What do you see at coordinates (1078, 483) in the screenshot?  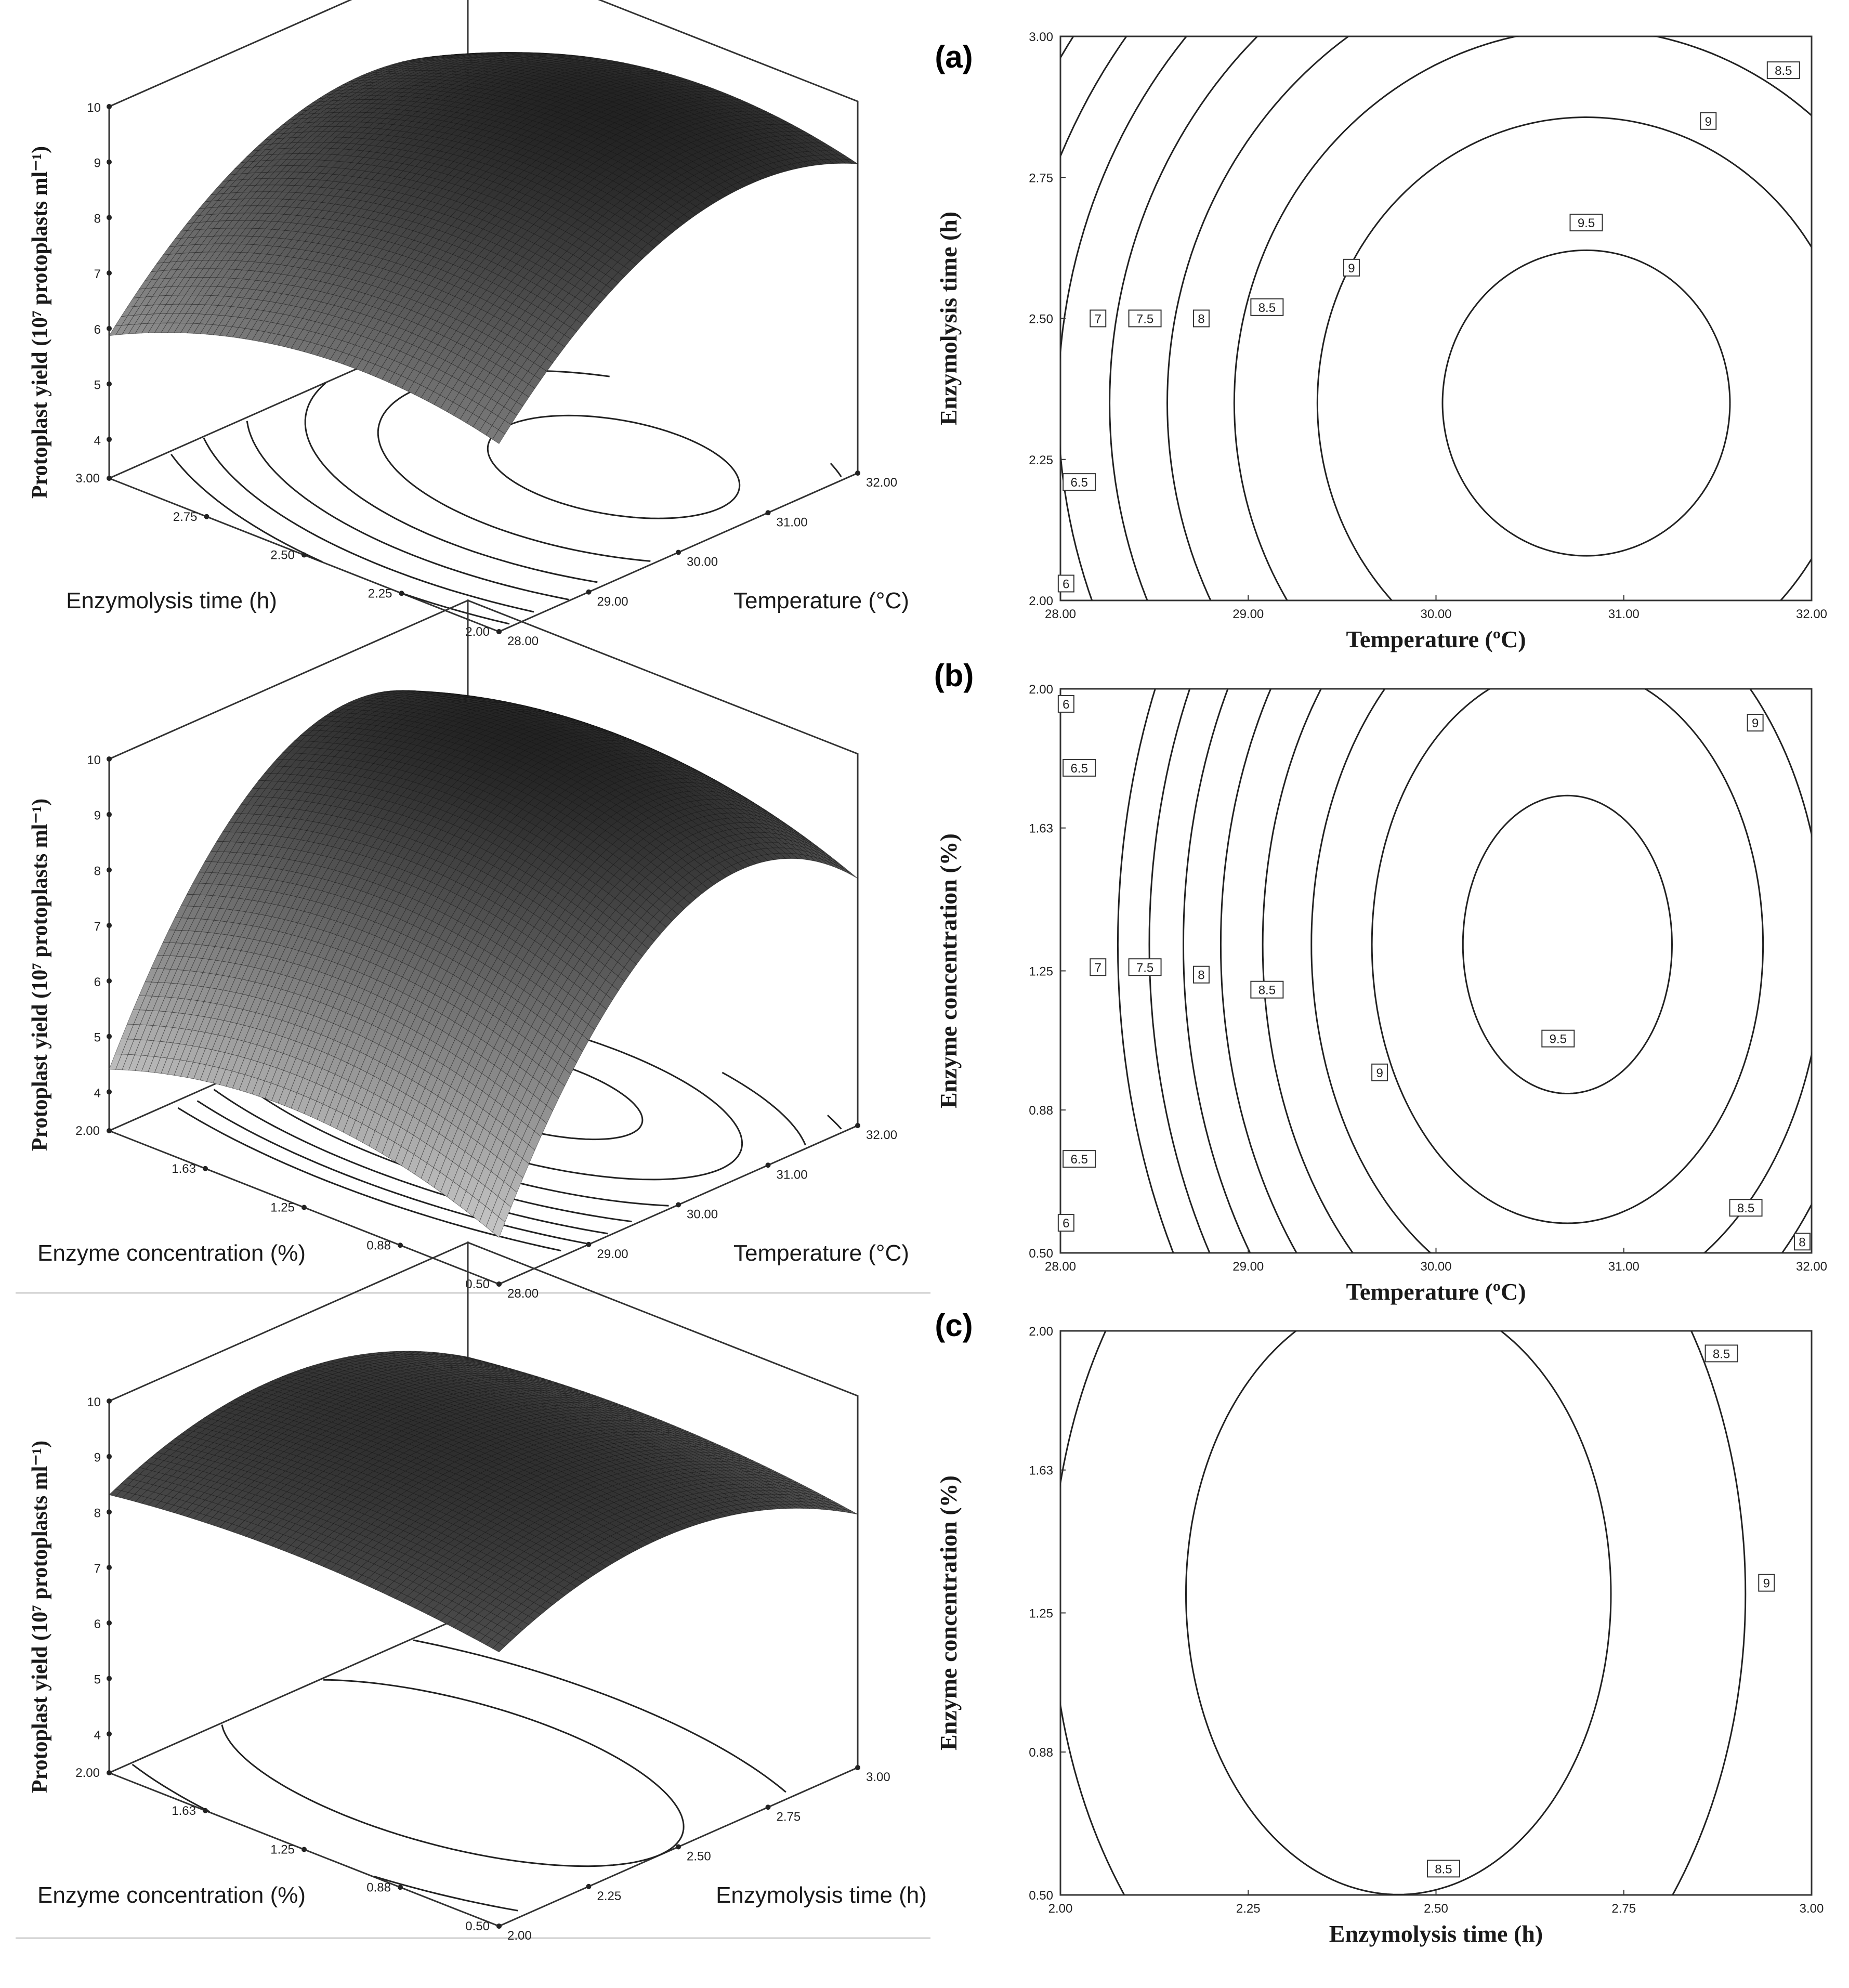 I see `contour-label: 6.5` at bounding box center [1078, 483].